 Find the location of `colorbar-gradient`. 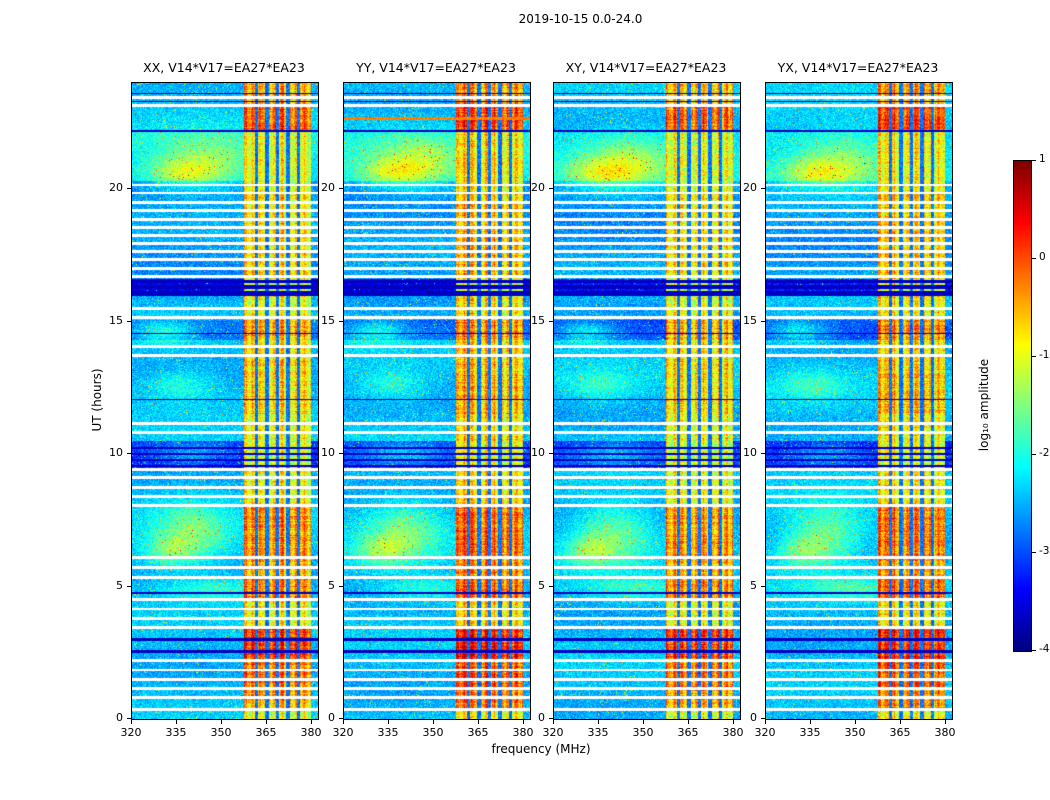

colorbar-gradient is located at coordinates (1022, 406).